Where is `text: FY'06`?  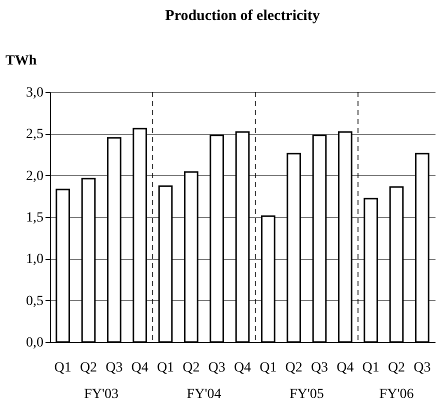 text: FY'06 is located at coordinates (396, 394).